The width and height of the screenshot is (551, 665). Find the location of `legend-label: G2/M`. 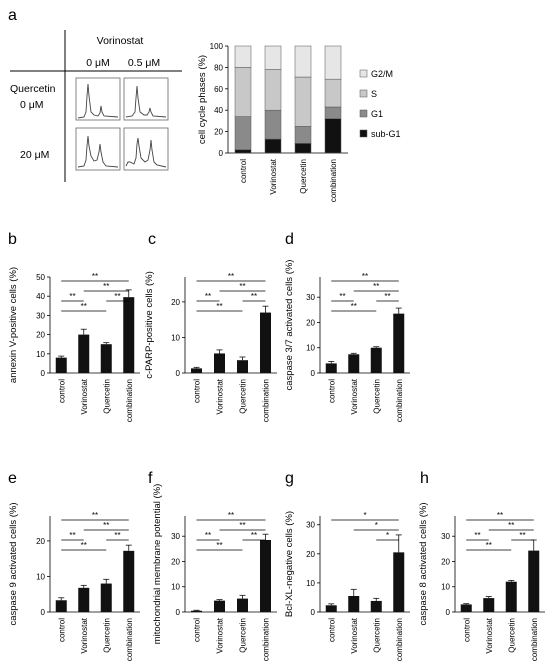

legend-label: G2/M is located at coordinates (382, 74).